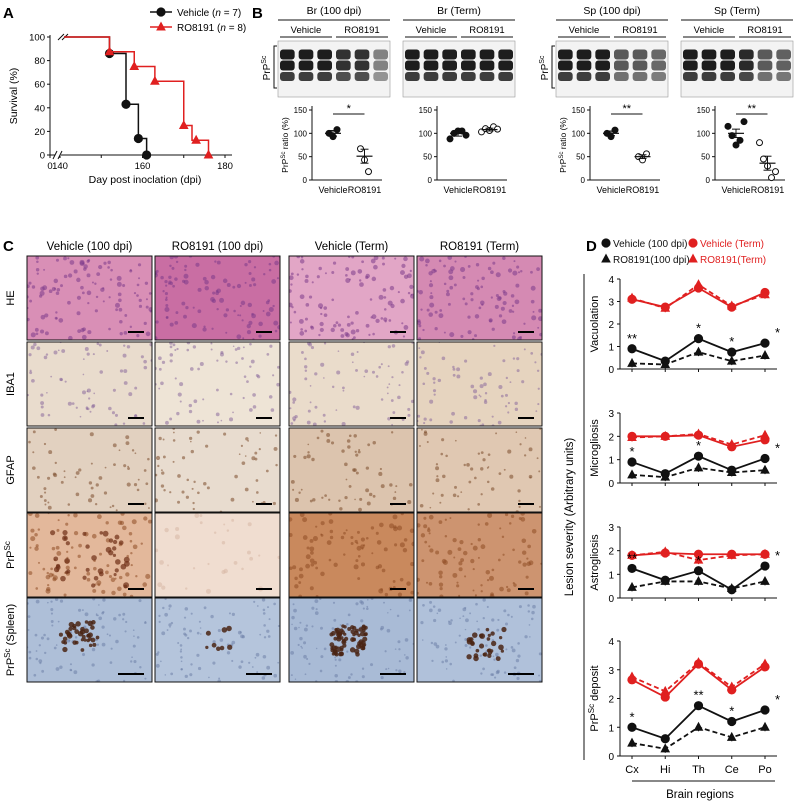  Describe the element at coordinates (217, 555) in the screenshot. I see `histology-tile-r3-c1` at that location.